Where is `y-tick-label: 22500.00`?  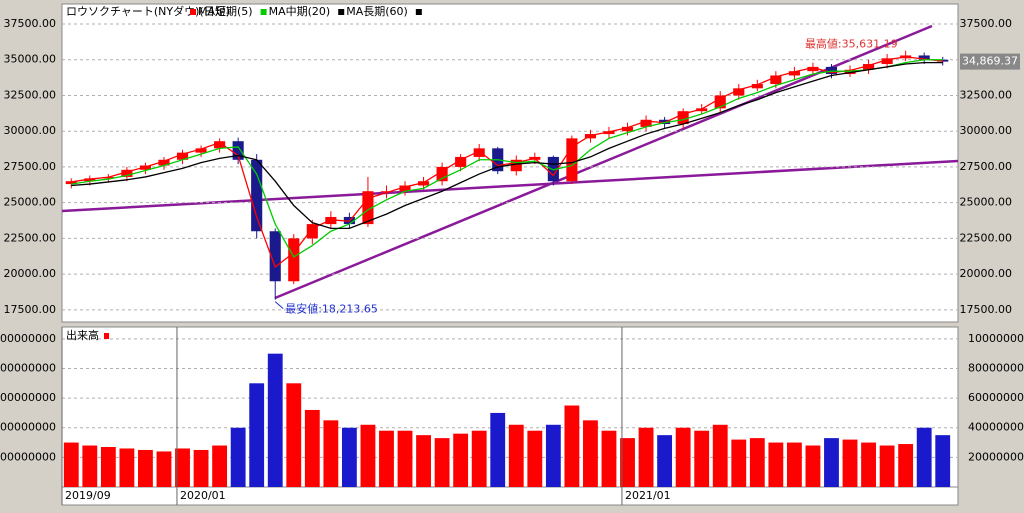
y-tick-label: 22500.00 is located at coordinates (30, 237).